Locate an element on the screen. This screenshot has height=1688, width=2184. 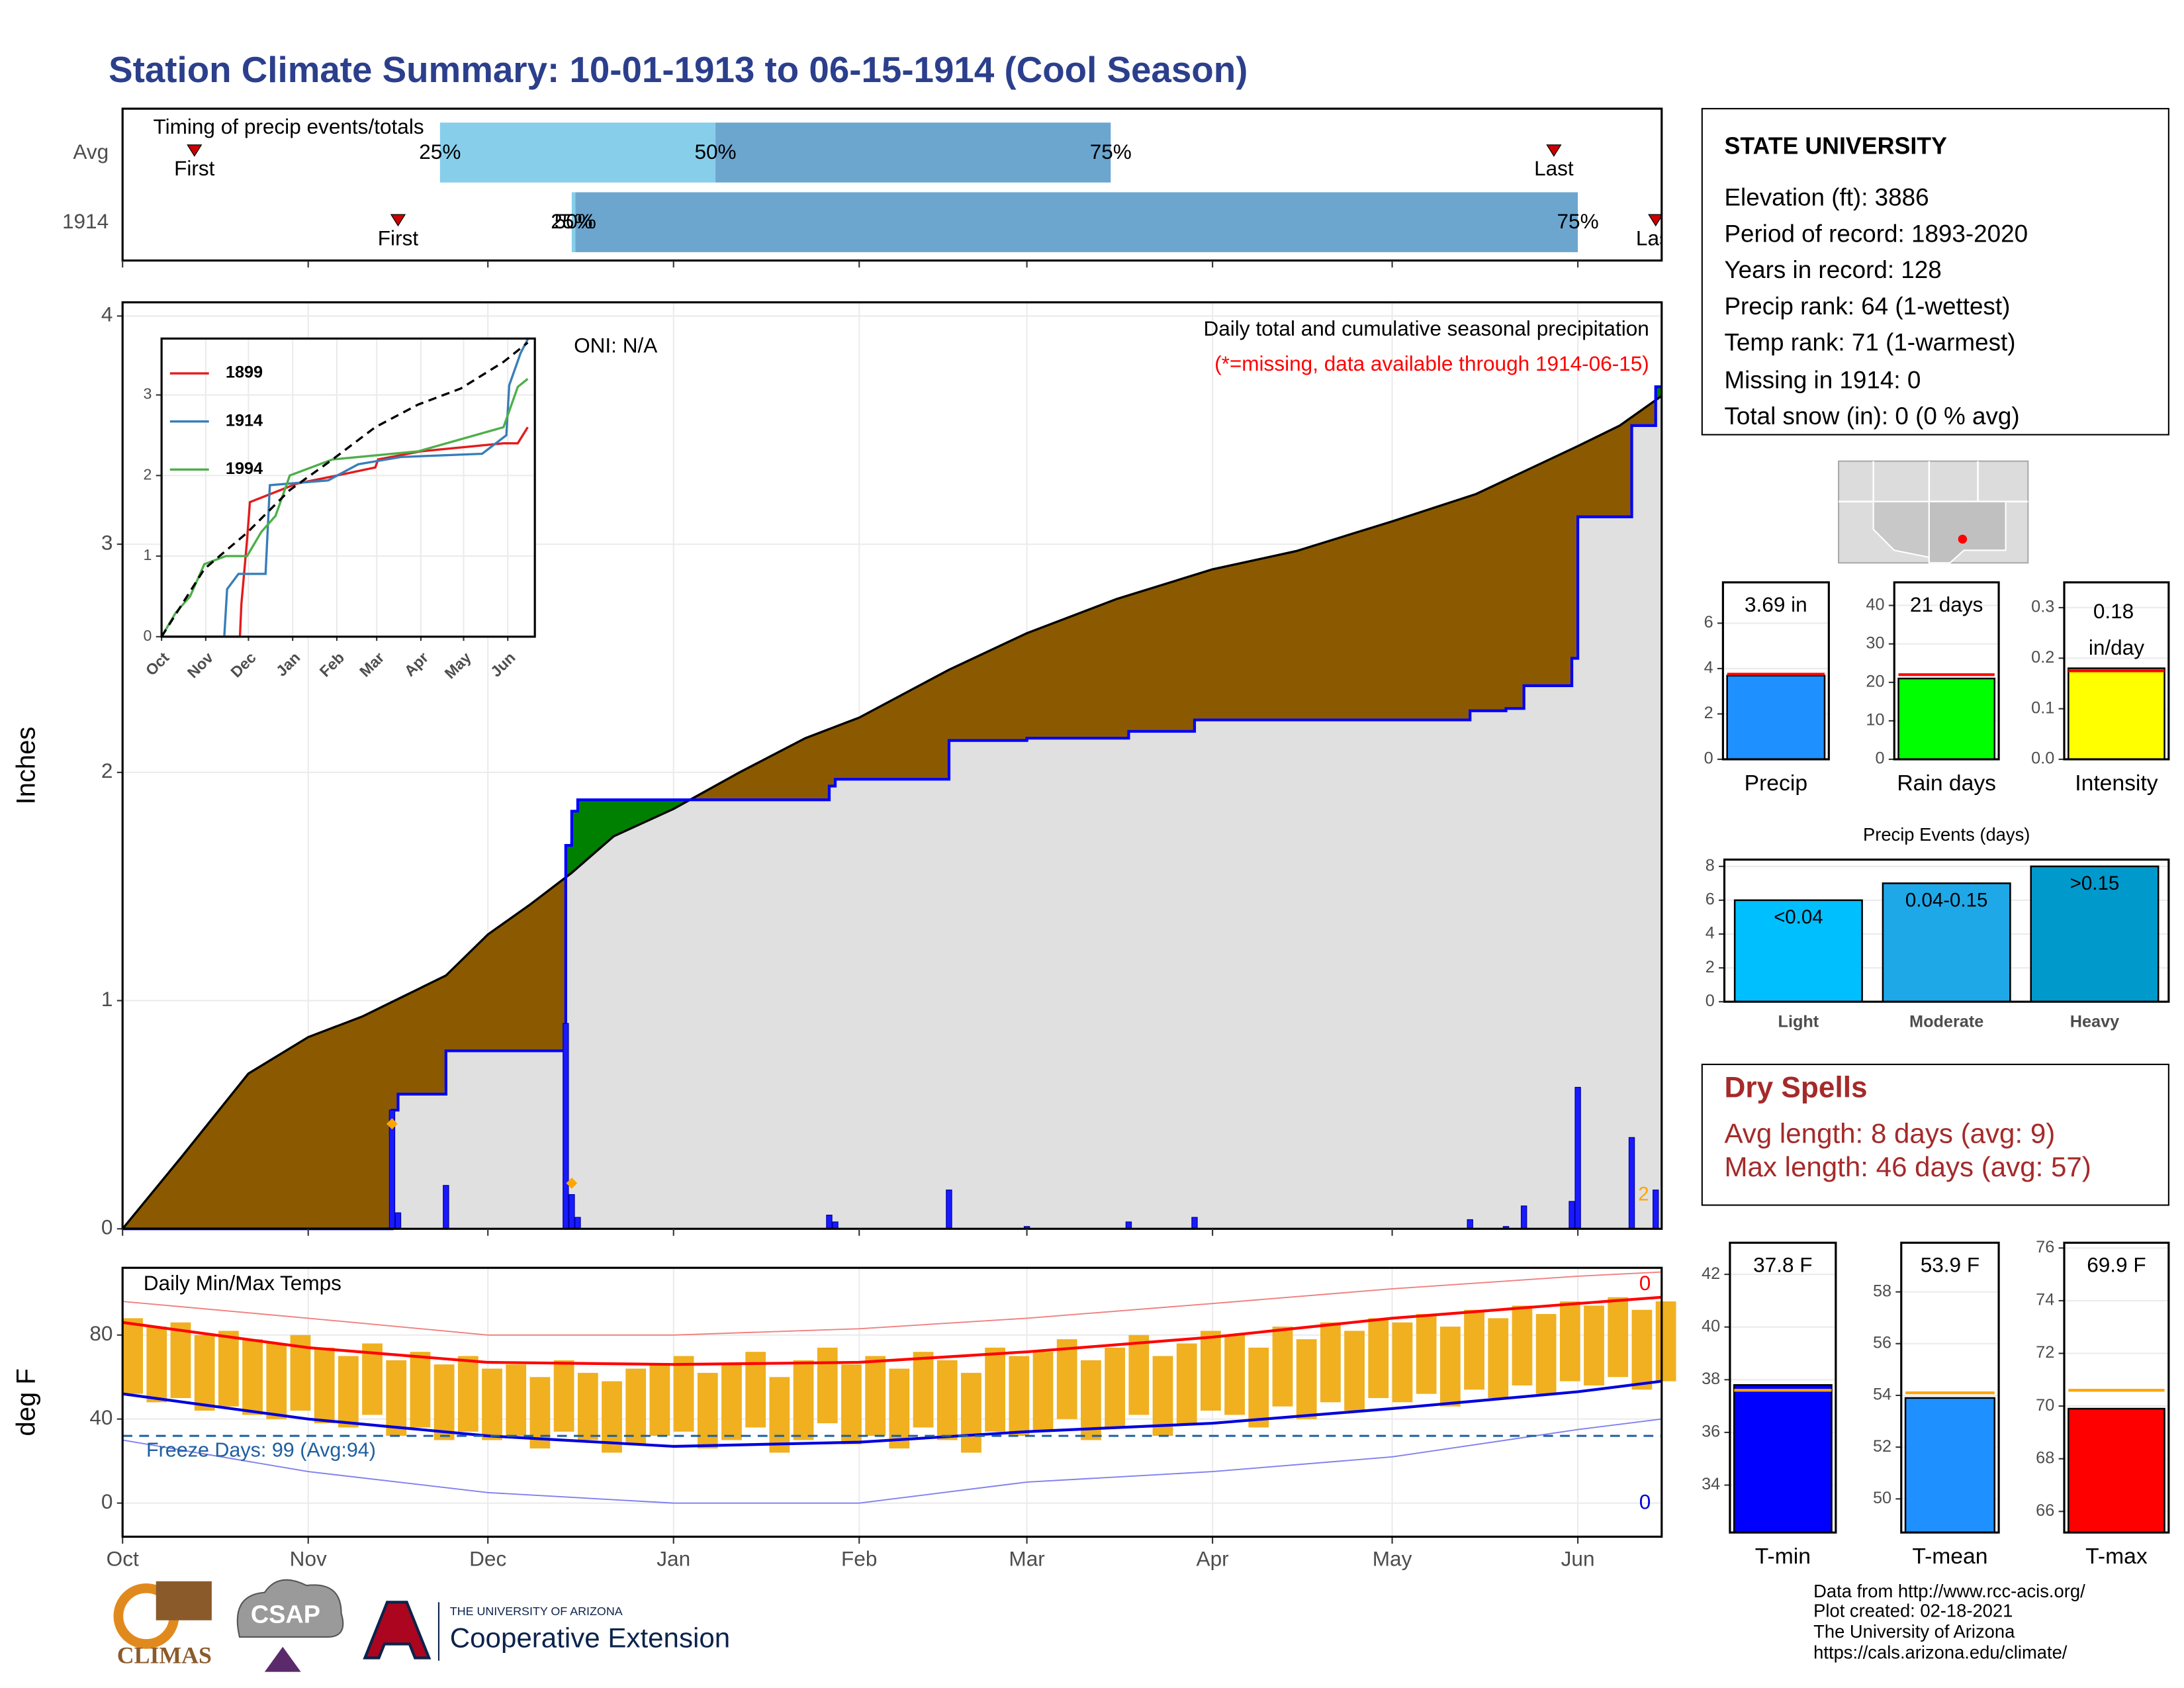
y-tick-label: 80 is located at coordinates (101, 1333).